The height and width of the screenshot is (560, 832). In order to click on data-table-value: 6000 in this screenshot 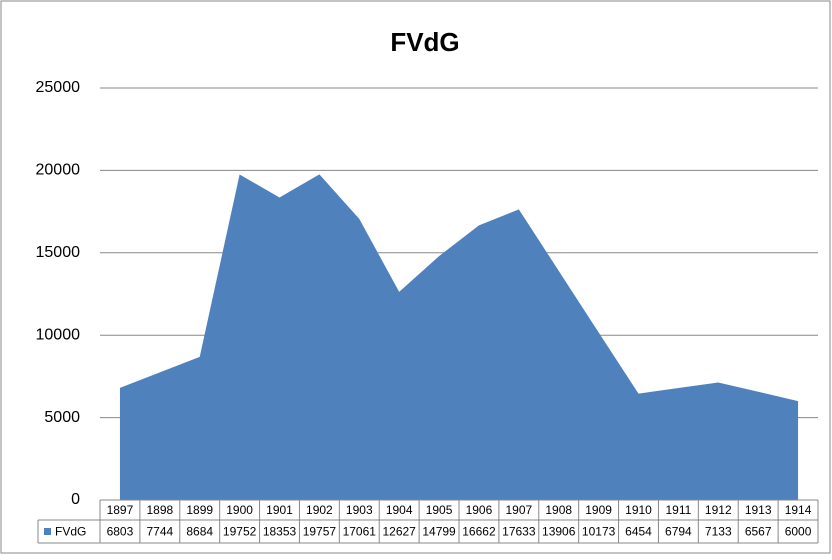, I will do `click(798, 532)`.